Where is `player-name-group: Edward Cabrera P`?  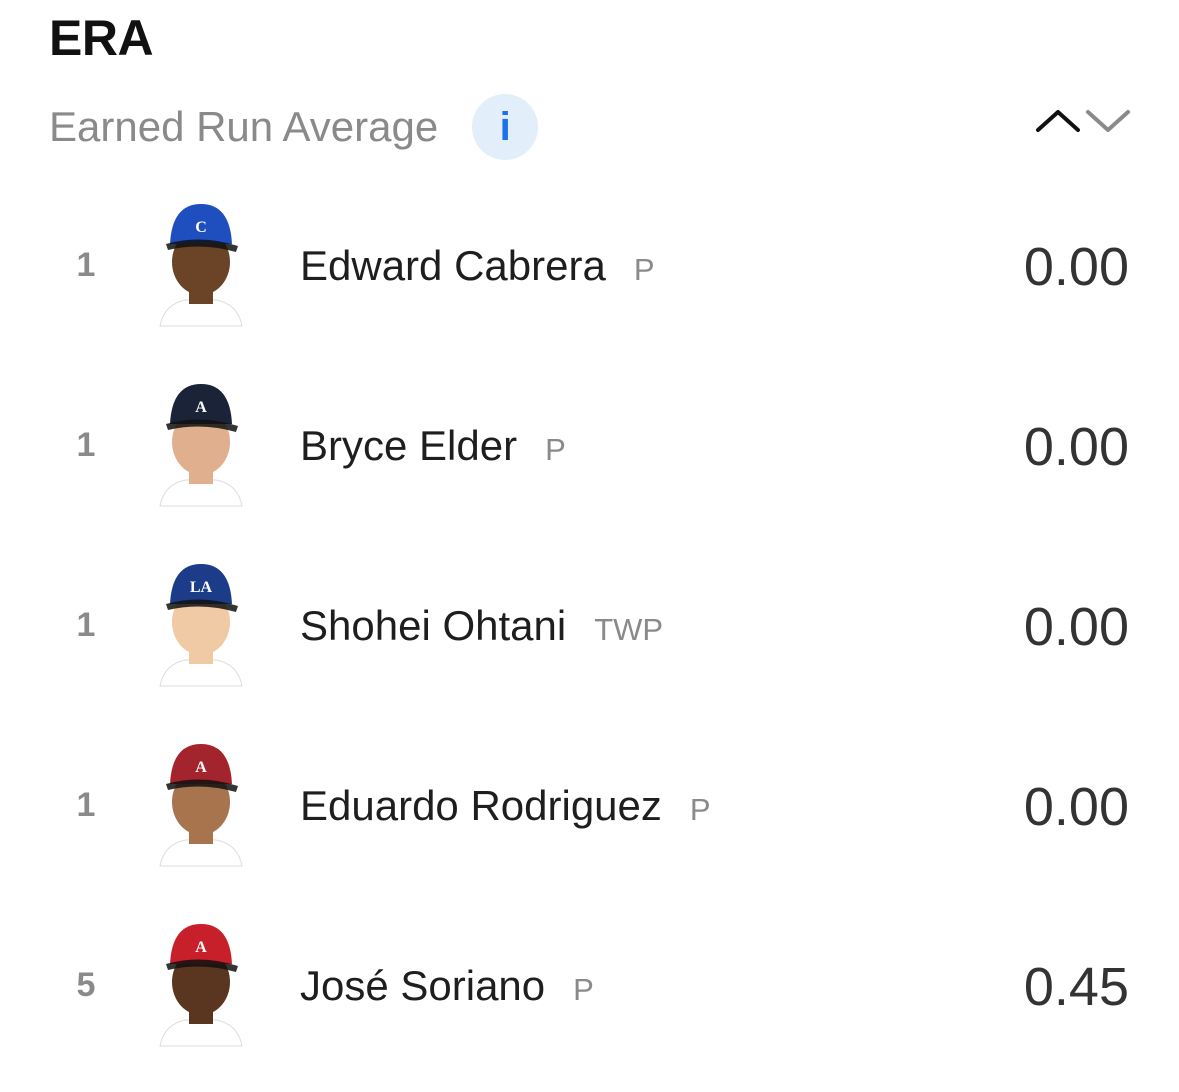
player-name-group: Edward Cabrera P is located at coordinates (477, 266).